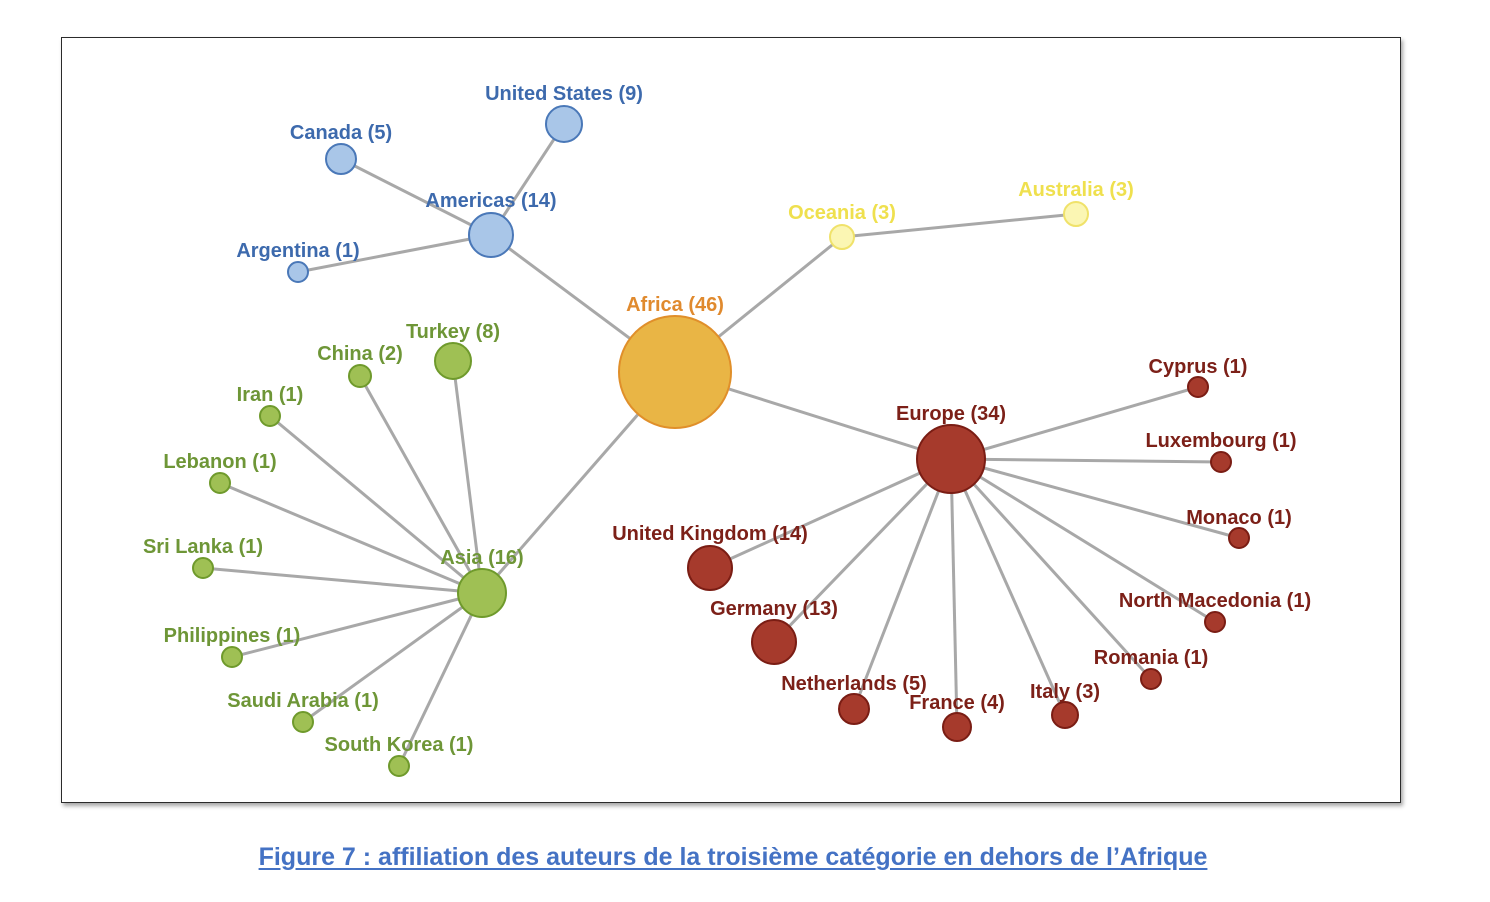  What do you see at coordinates (1215, 601) in the screenshot?
I see `node-label-north-macedonia: North Macedonia (1)` at bounding box center [1215, 601].